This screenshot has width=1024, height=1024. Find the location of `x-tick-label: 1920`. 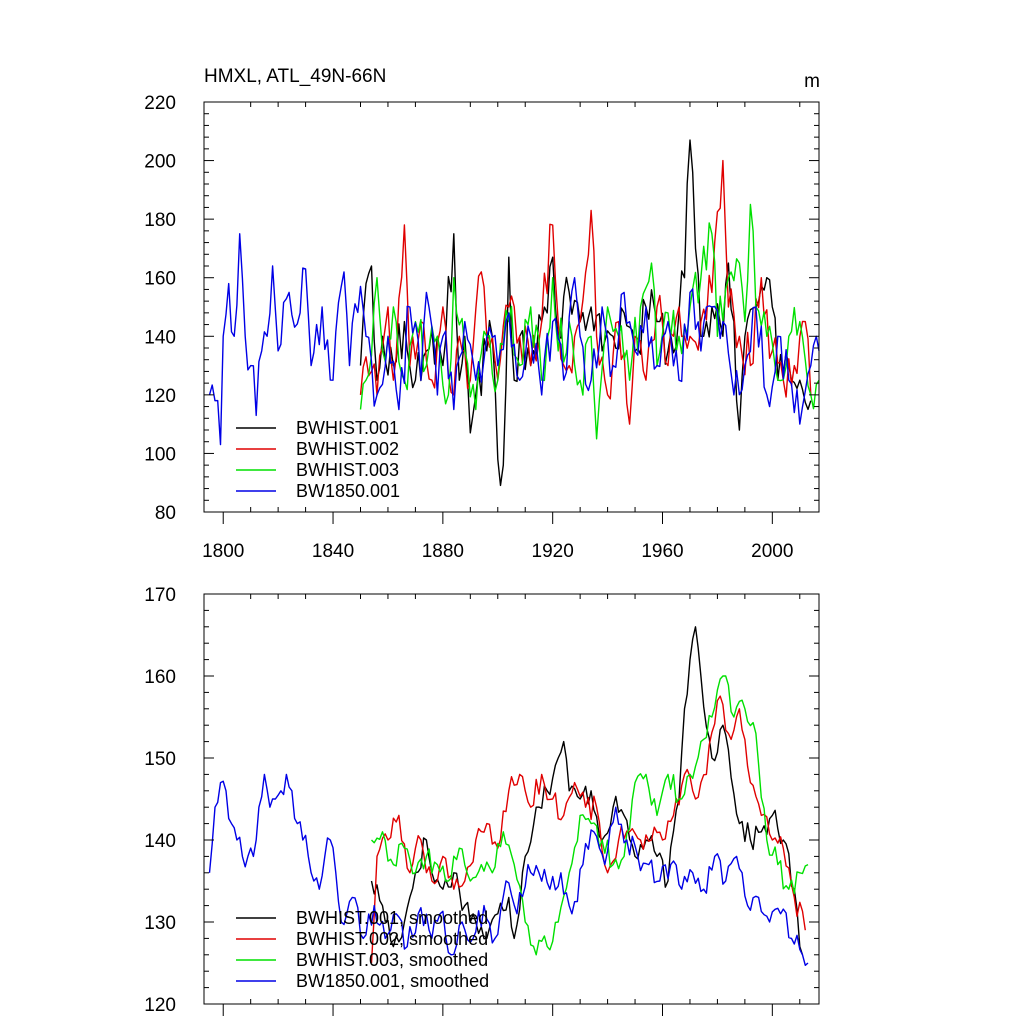

x-tick-label: 1920 is located at coordinates (553, 551).